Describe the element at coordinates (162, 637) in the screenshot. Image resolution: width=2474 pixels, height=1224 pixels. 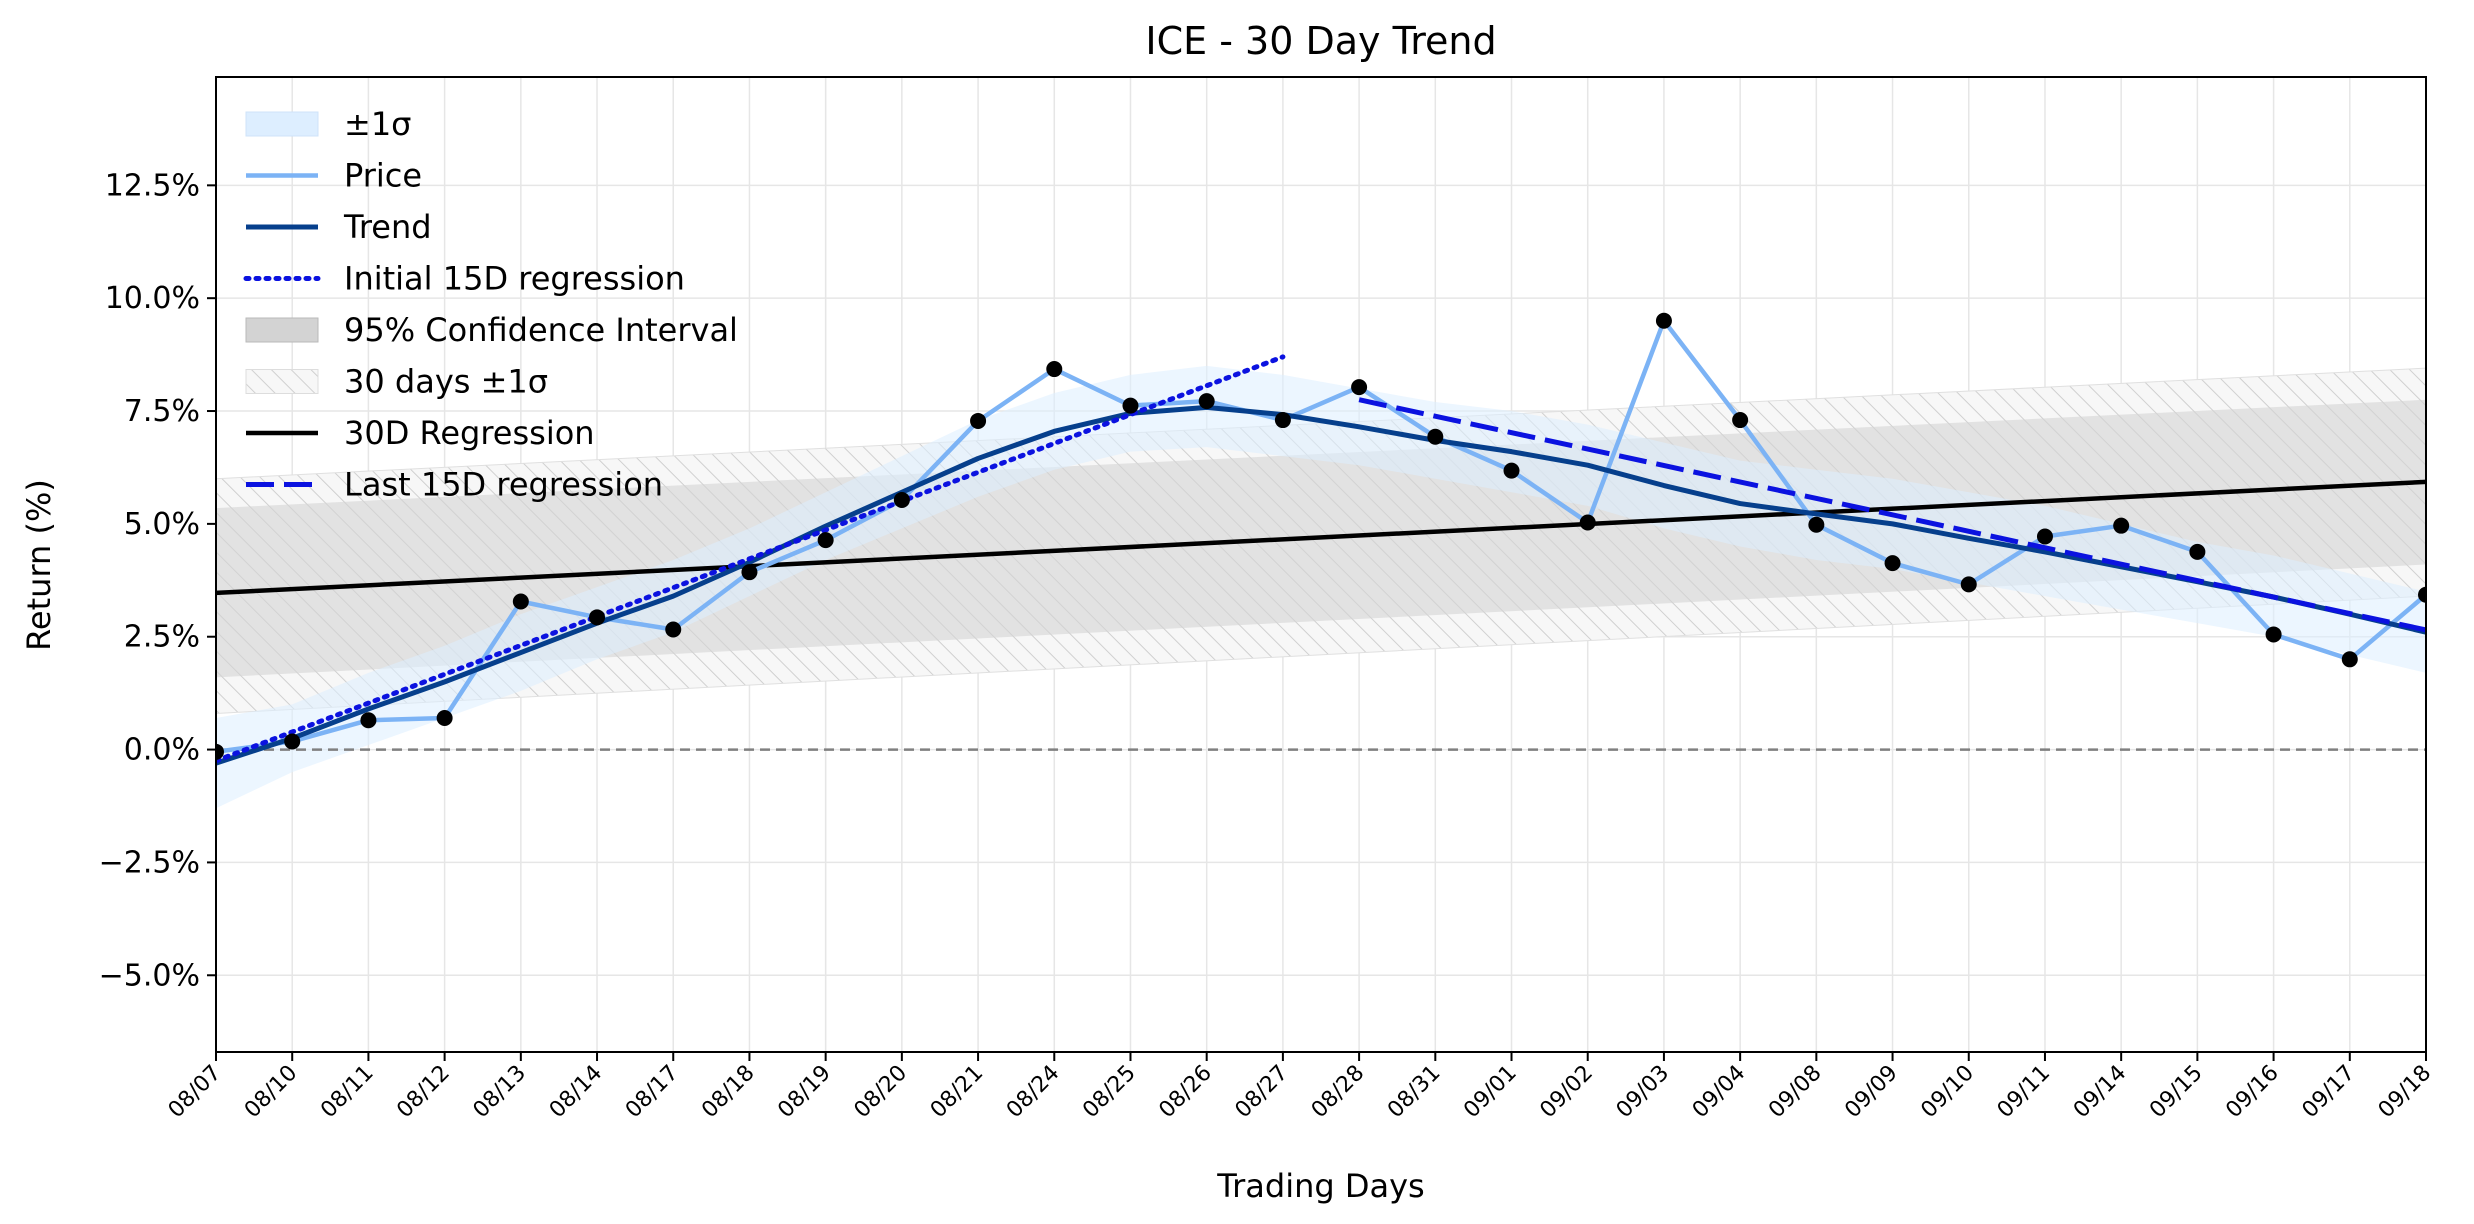
I see `y-tick-label: 2.5%` at that location.